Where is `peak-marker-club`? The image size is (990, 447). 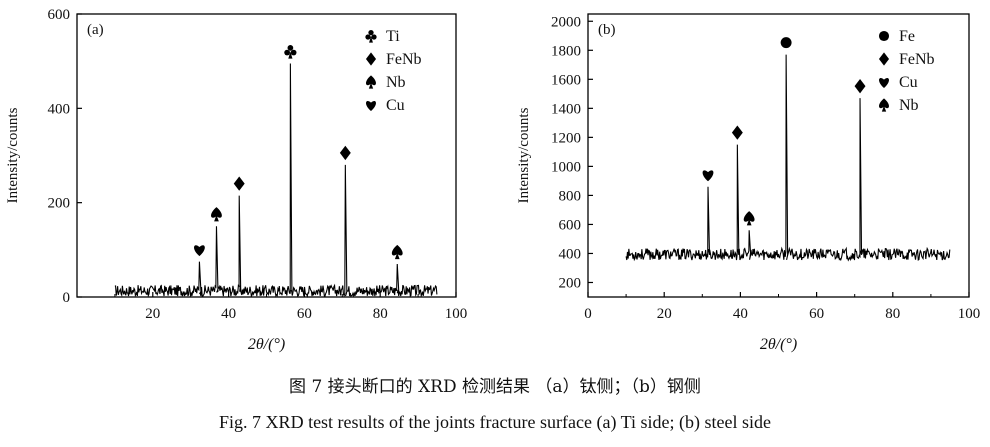
peak-marker-club is located at coordinates (290, 52).